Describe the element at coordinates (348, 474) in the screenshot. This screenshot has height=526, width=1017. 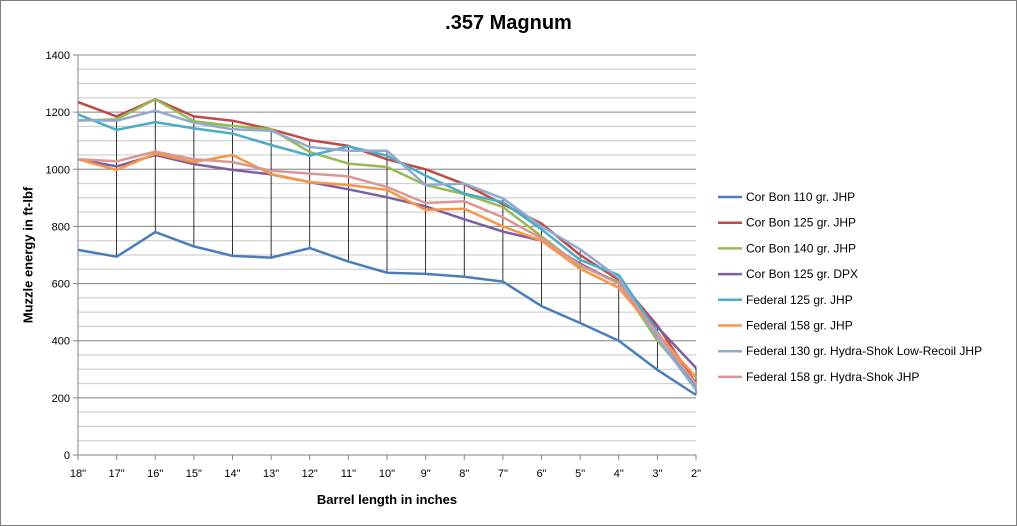
I see `x-tick-label: 11"` at that location.